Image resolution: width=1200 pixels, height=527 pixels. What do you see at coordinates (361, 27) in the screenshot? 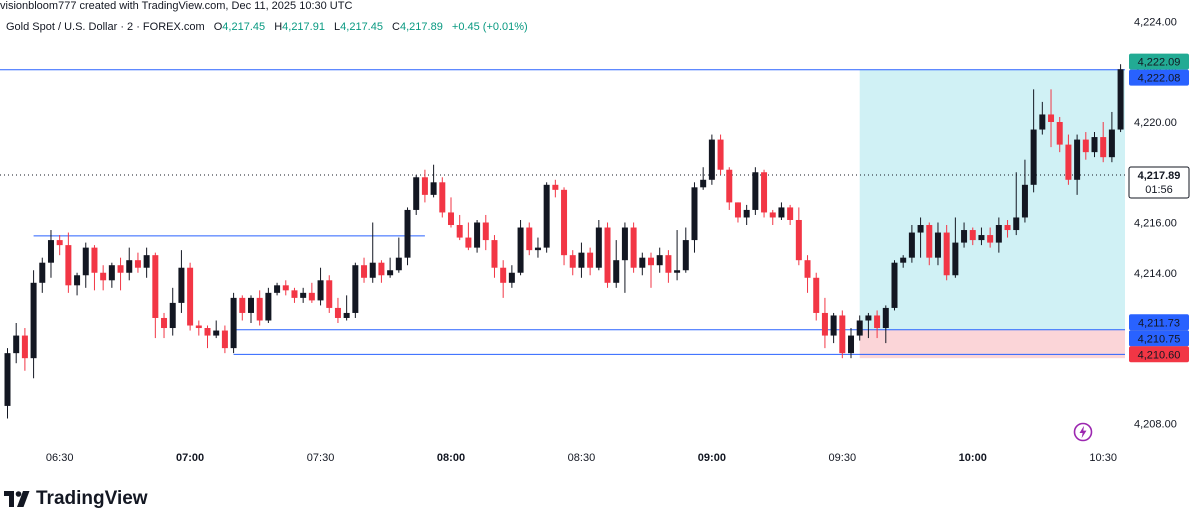
I see `legend-low: 4,217.45` at bounding box center [361, 27].